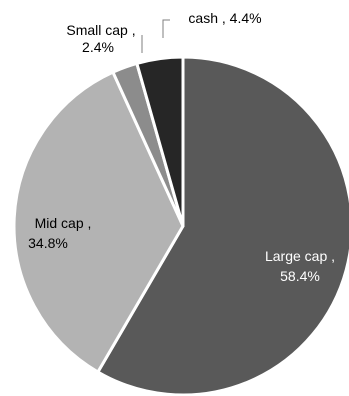 The width and height of the screenshot is (349, 396). Describe the element at coordinates (100, 30) in the screenshot. I see `slice-label-small-cap: Small cap ,` at that location.